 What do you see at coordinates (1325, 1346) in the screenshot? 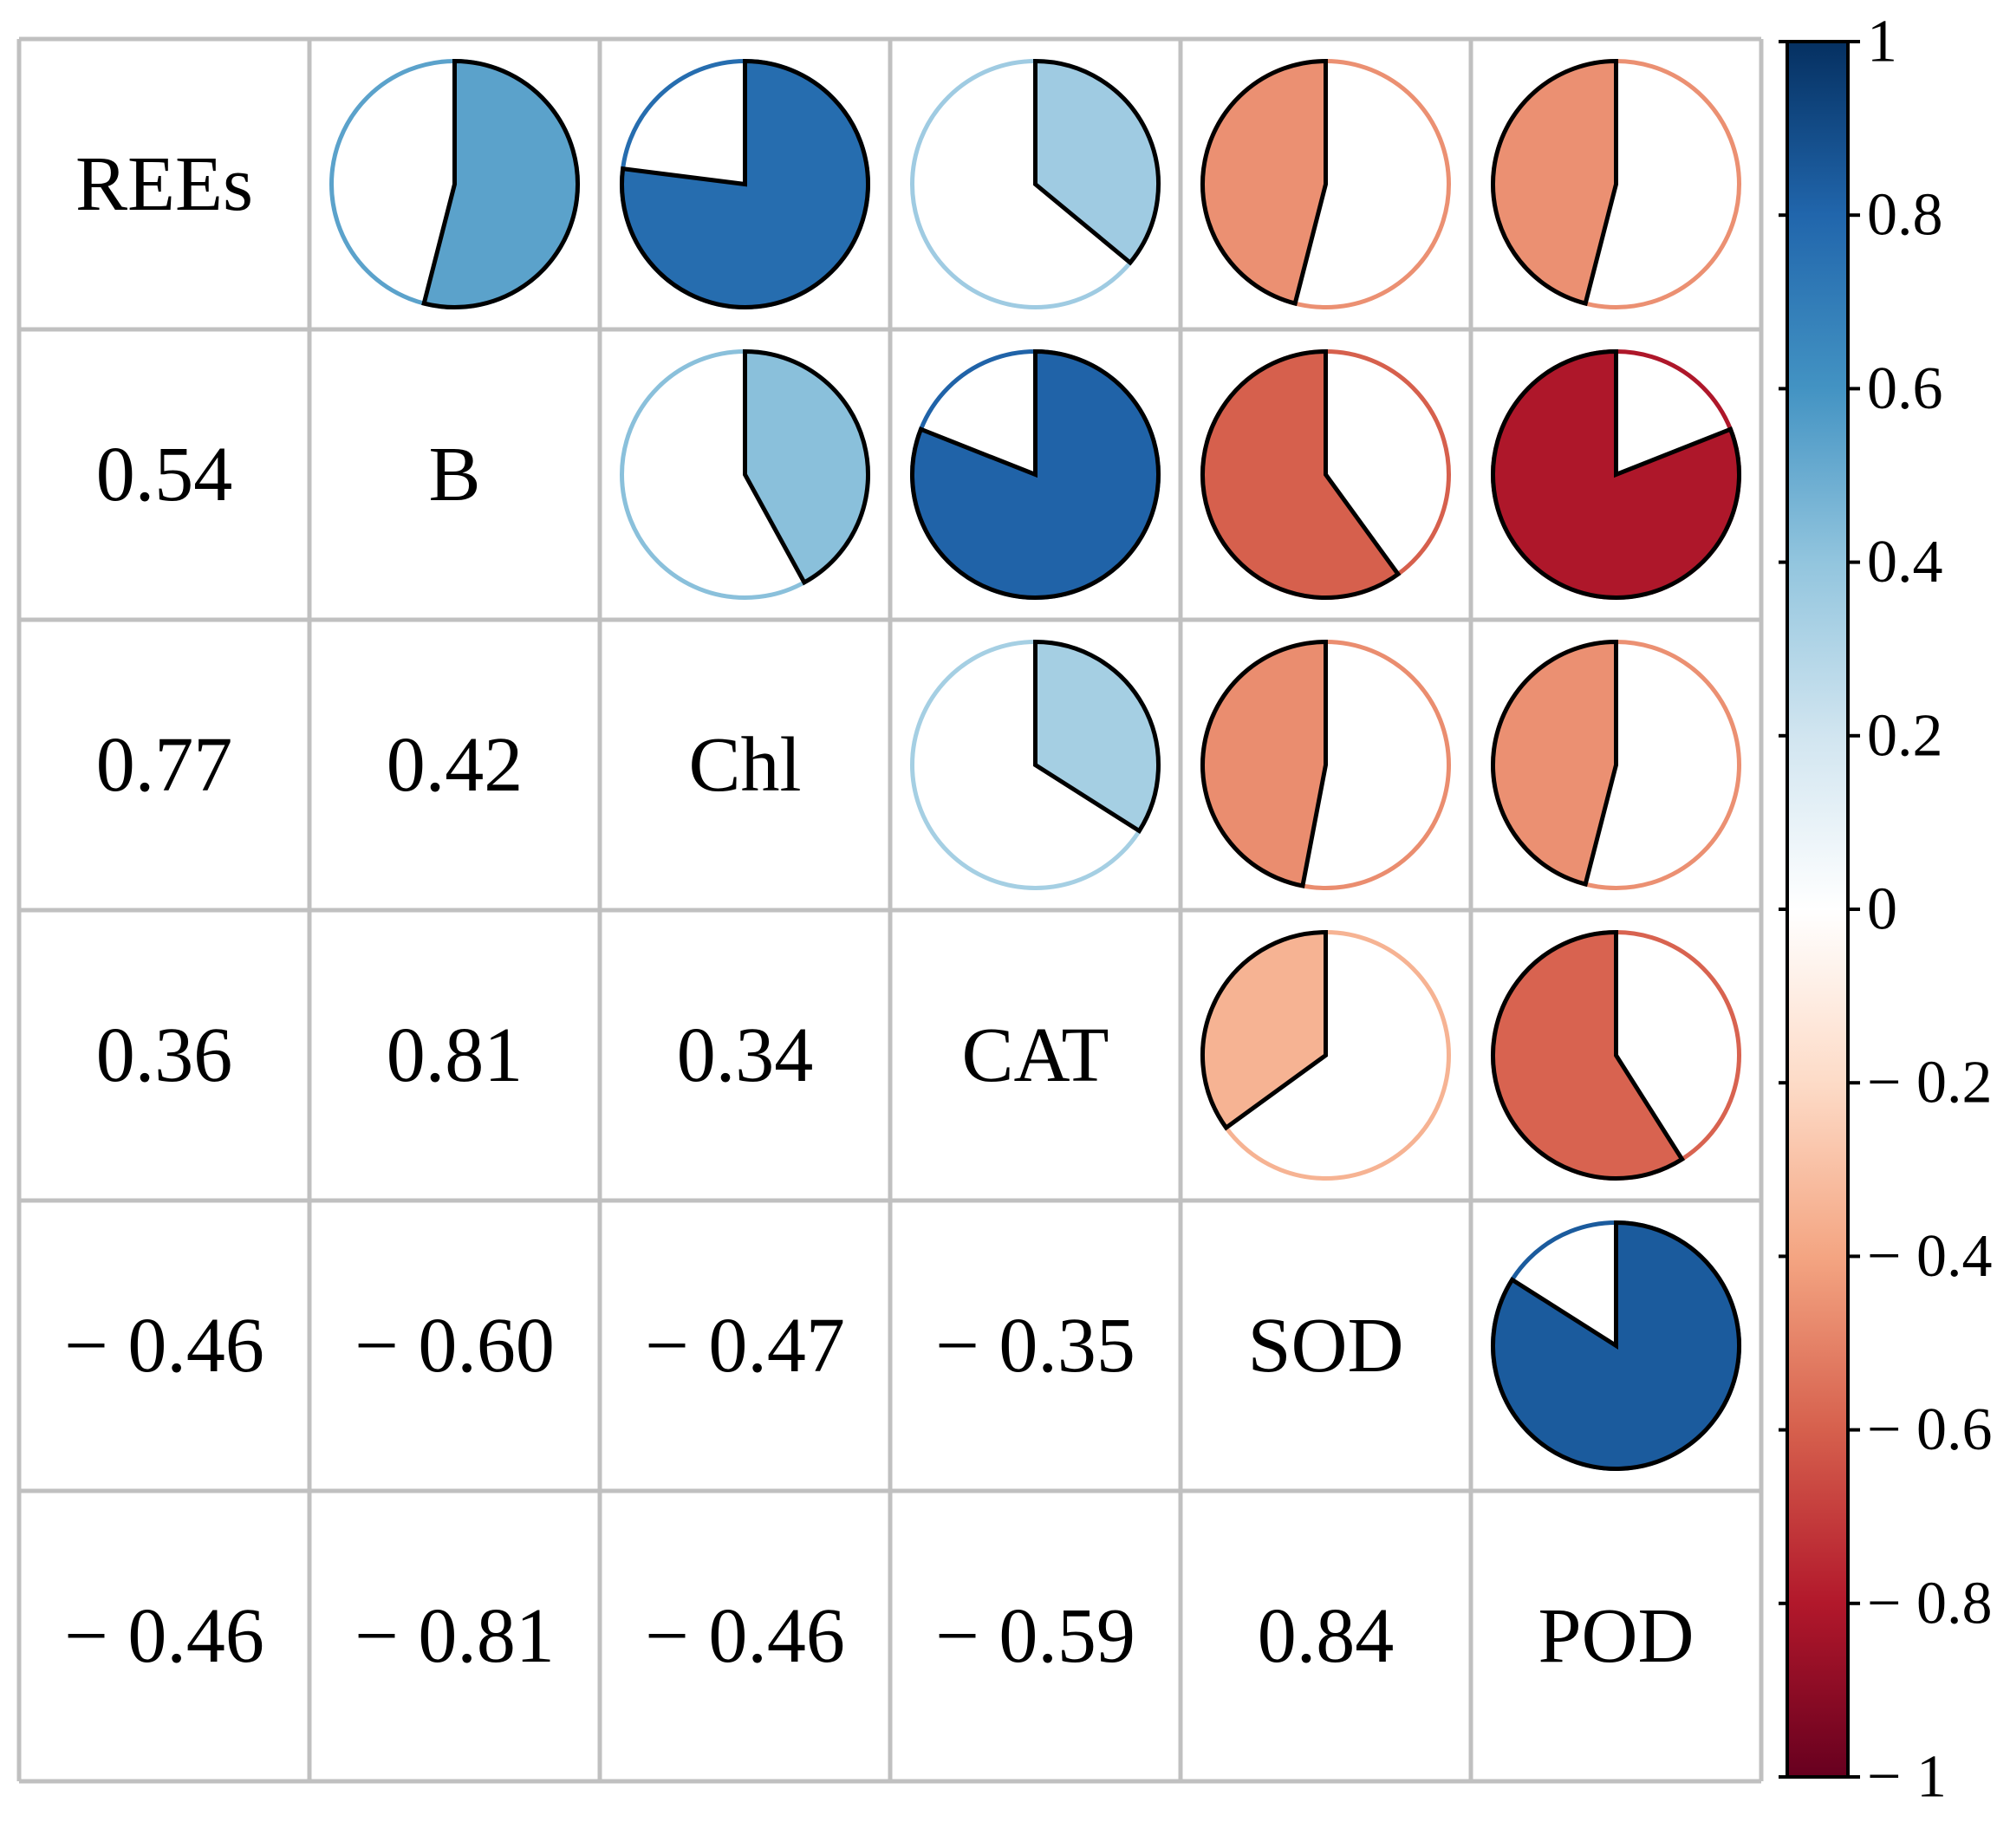
I see `variable-label: SOD` at bounding box center [1325, 1346].